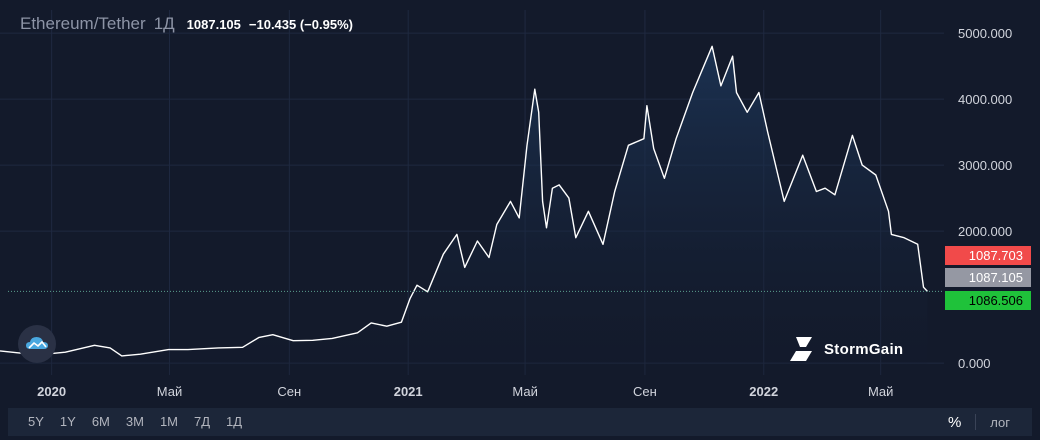 The width and height of the screenshot is (1040, 440). Describe the element at coordinates (300, 24) in the screenshot. I see `legend-change: −10.435 (−0.95%)` at that location.